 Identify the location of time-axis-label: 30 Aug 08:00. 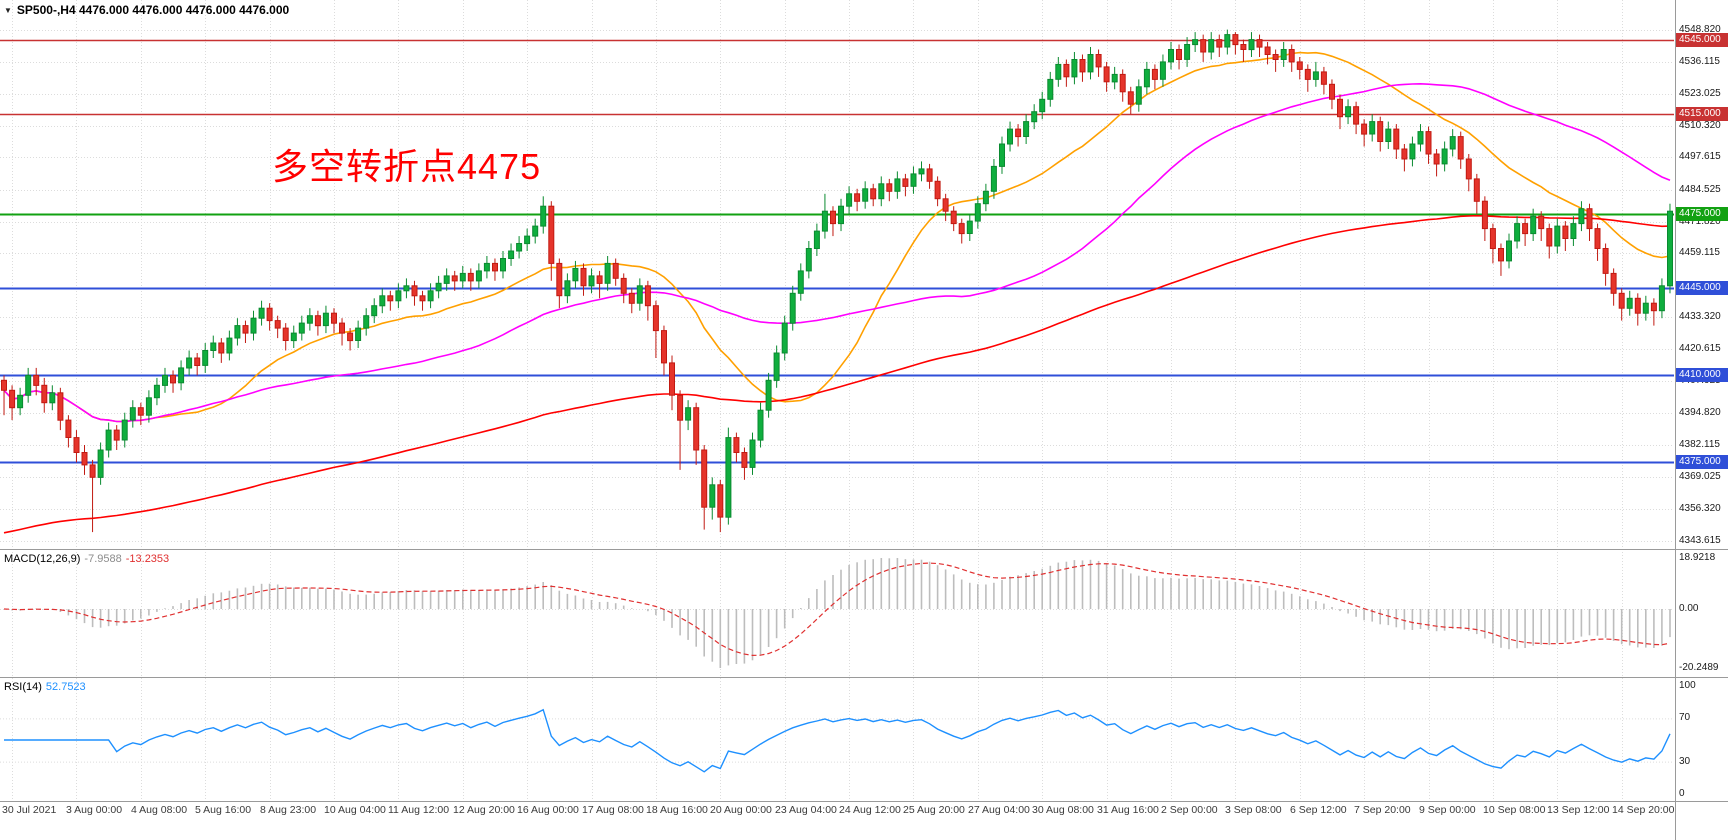
(1063, 810).